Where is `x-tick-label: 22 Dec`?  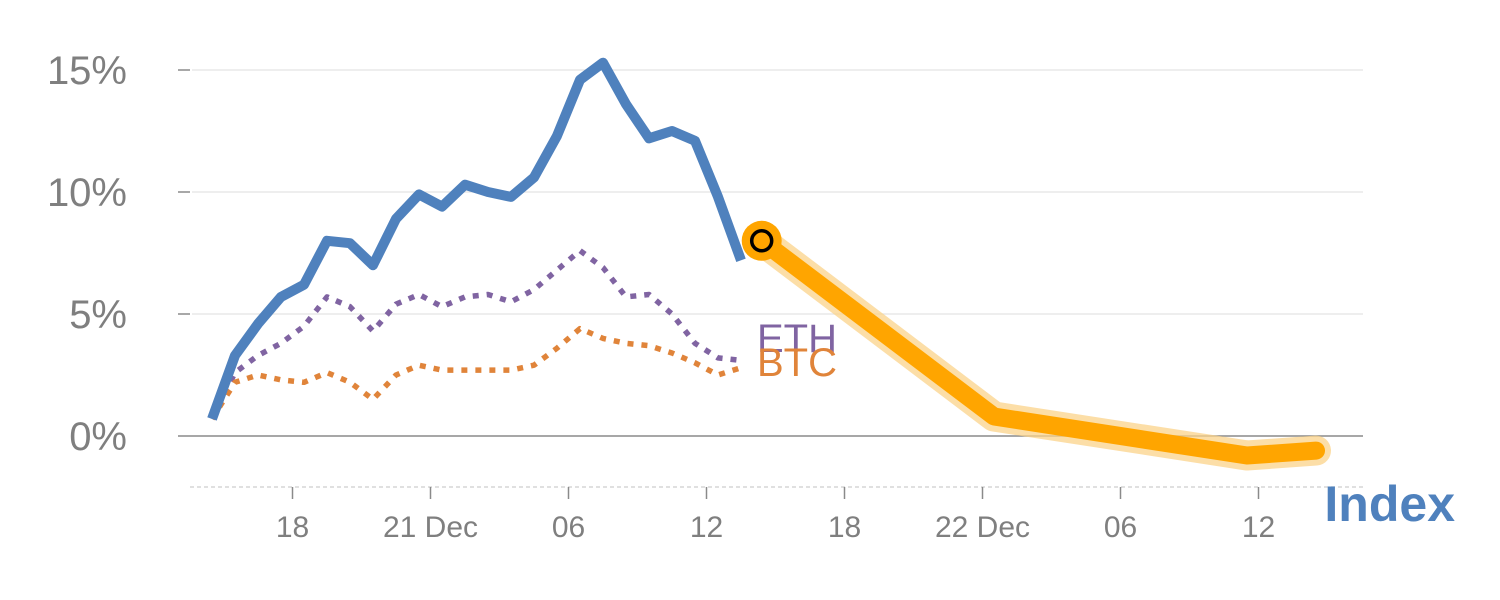
x-tick-label: 22 Dec is located at coordinates (982, 527).